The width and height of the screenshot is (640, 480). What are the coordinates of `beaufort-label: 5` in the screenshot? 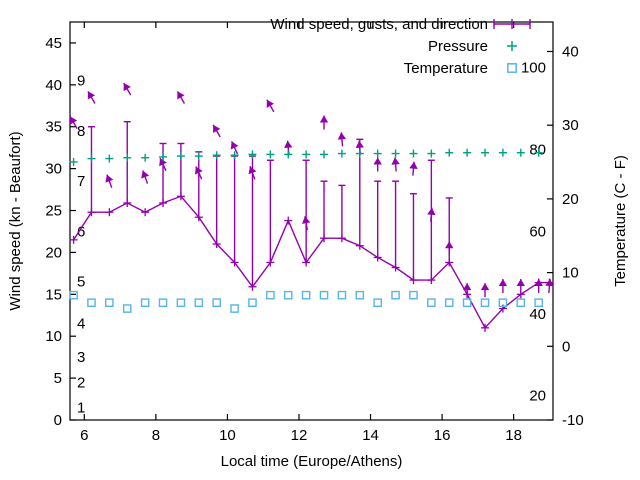 It's located at (81, 282).